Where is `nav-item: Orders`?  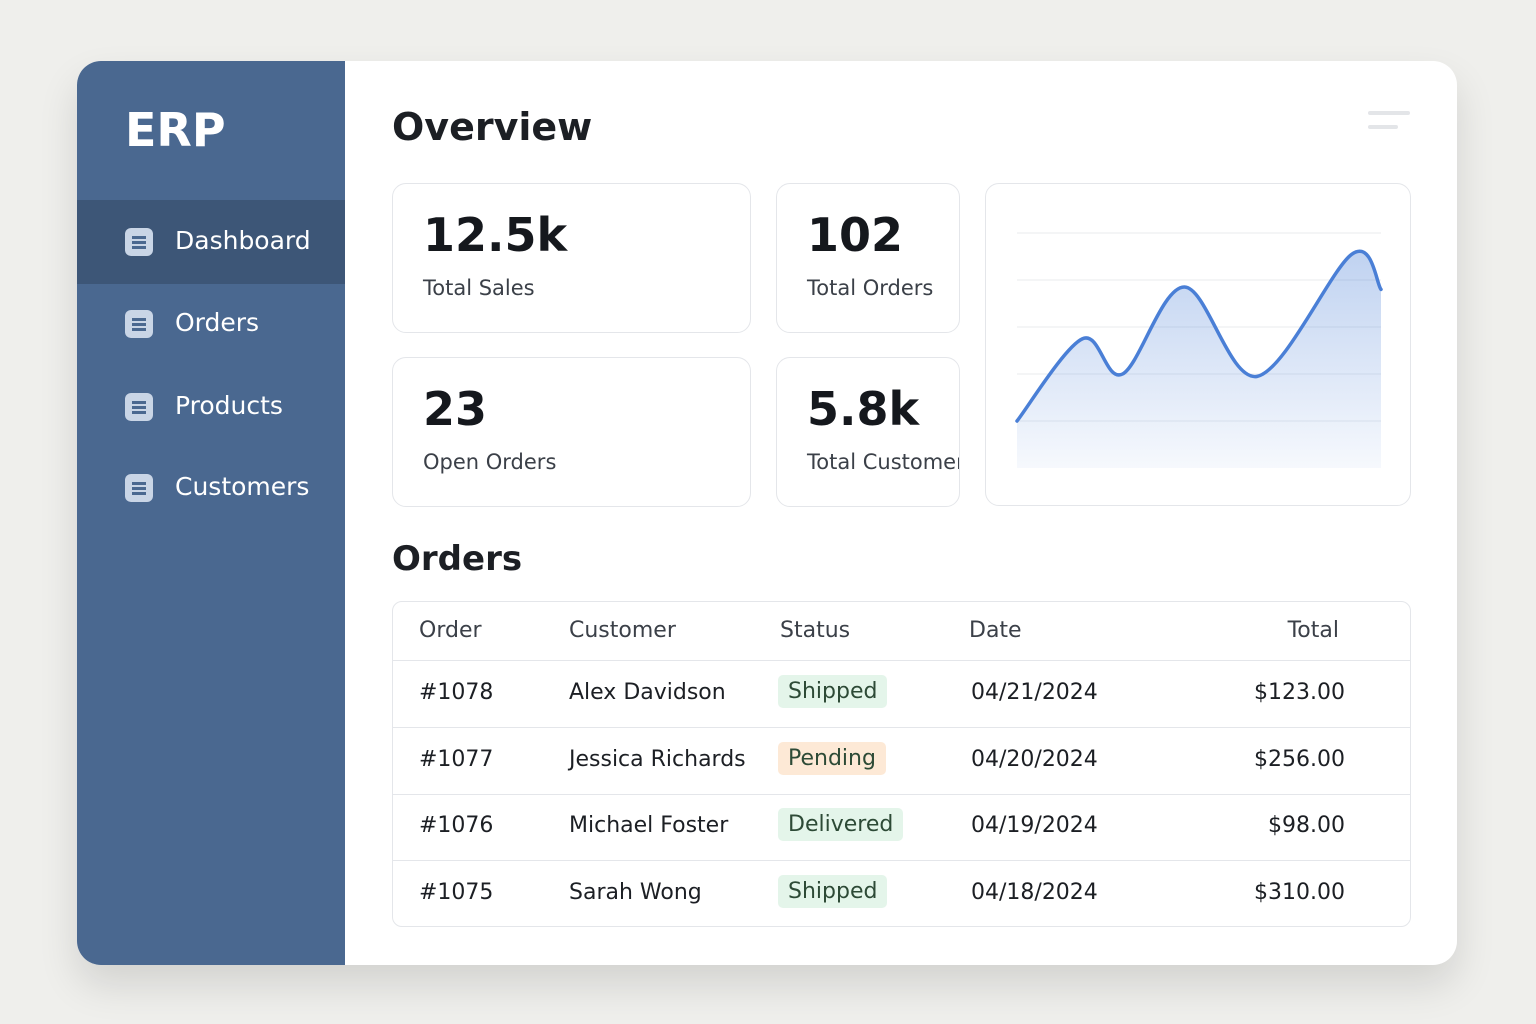 nav-item: Orders is located at coordinates (211, 324).